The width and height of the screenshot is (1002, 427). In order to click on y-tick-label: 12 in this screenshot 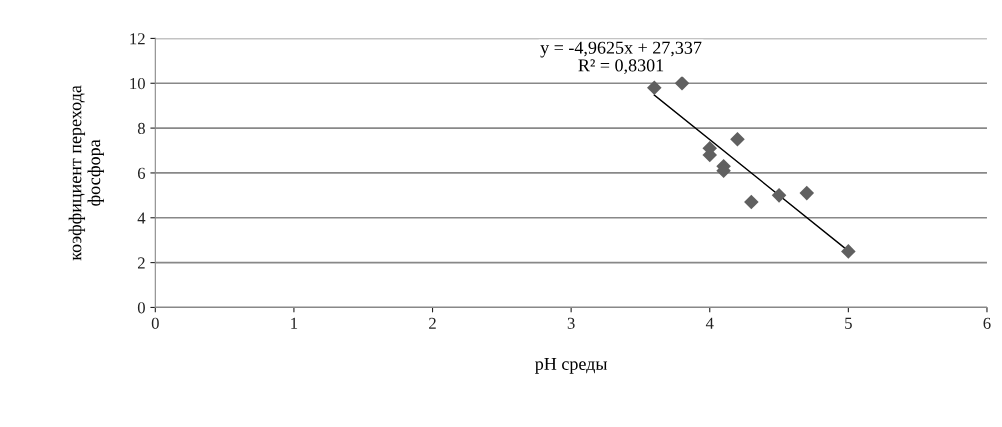, I will do `click(137, 39)`.